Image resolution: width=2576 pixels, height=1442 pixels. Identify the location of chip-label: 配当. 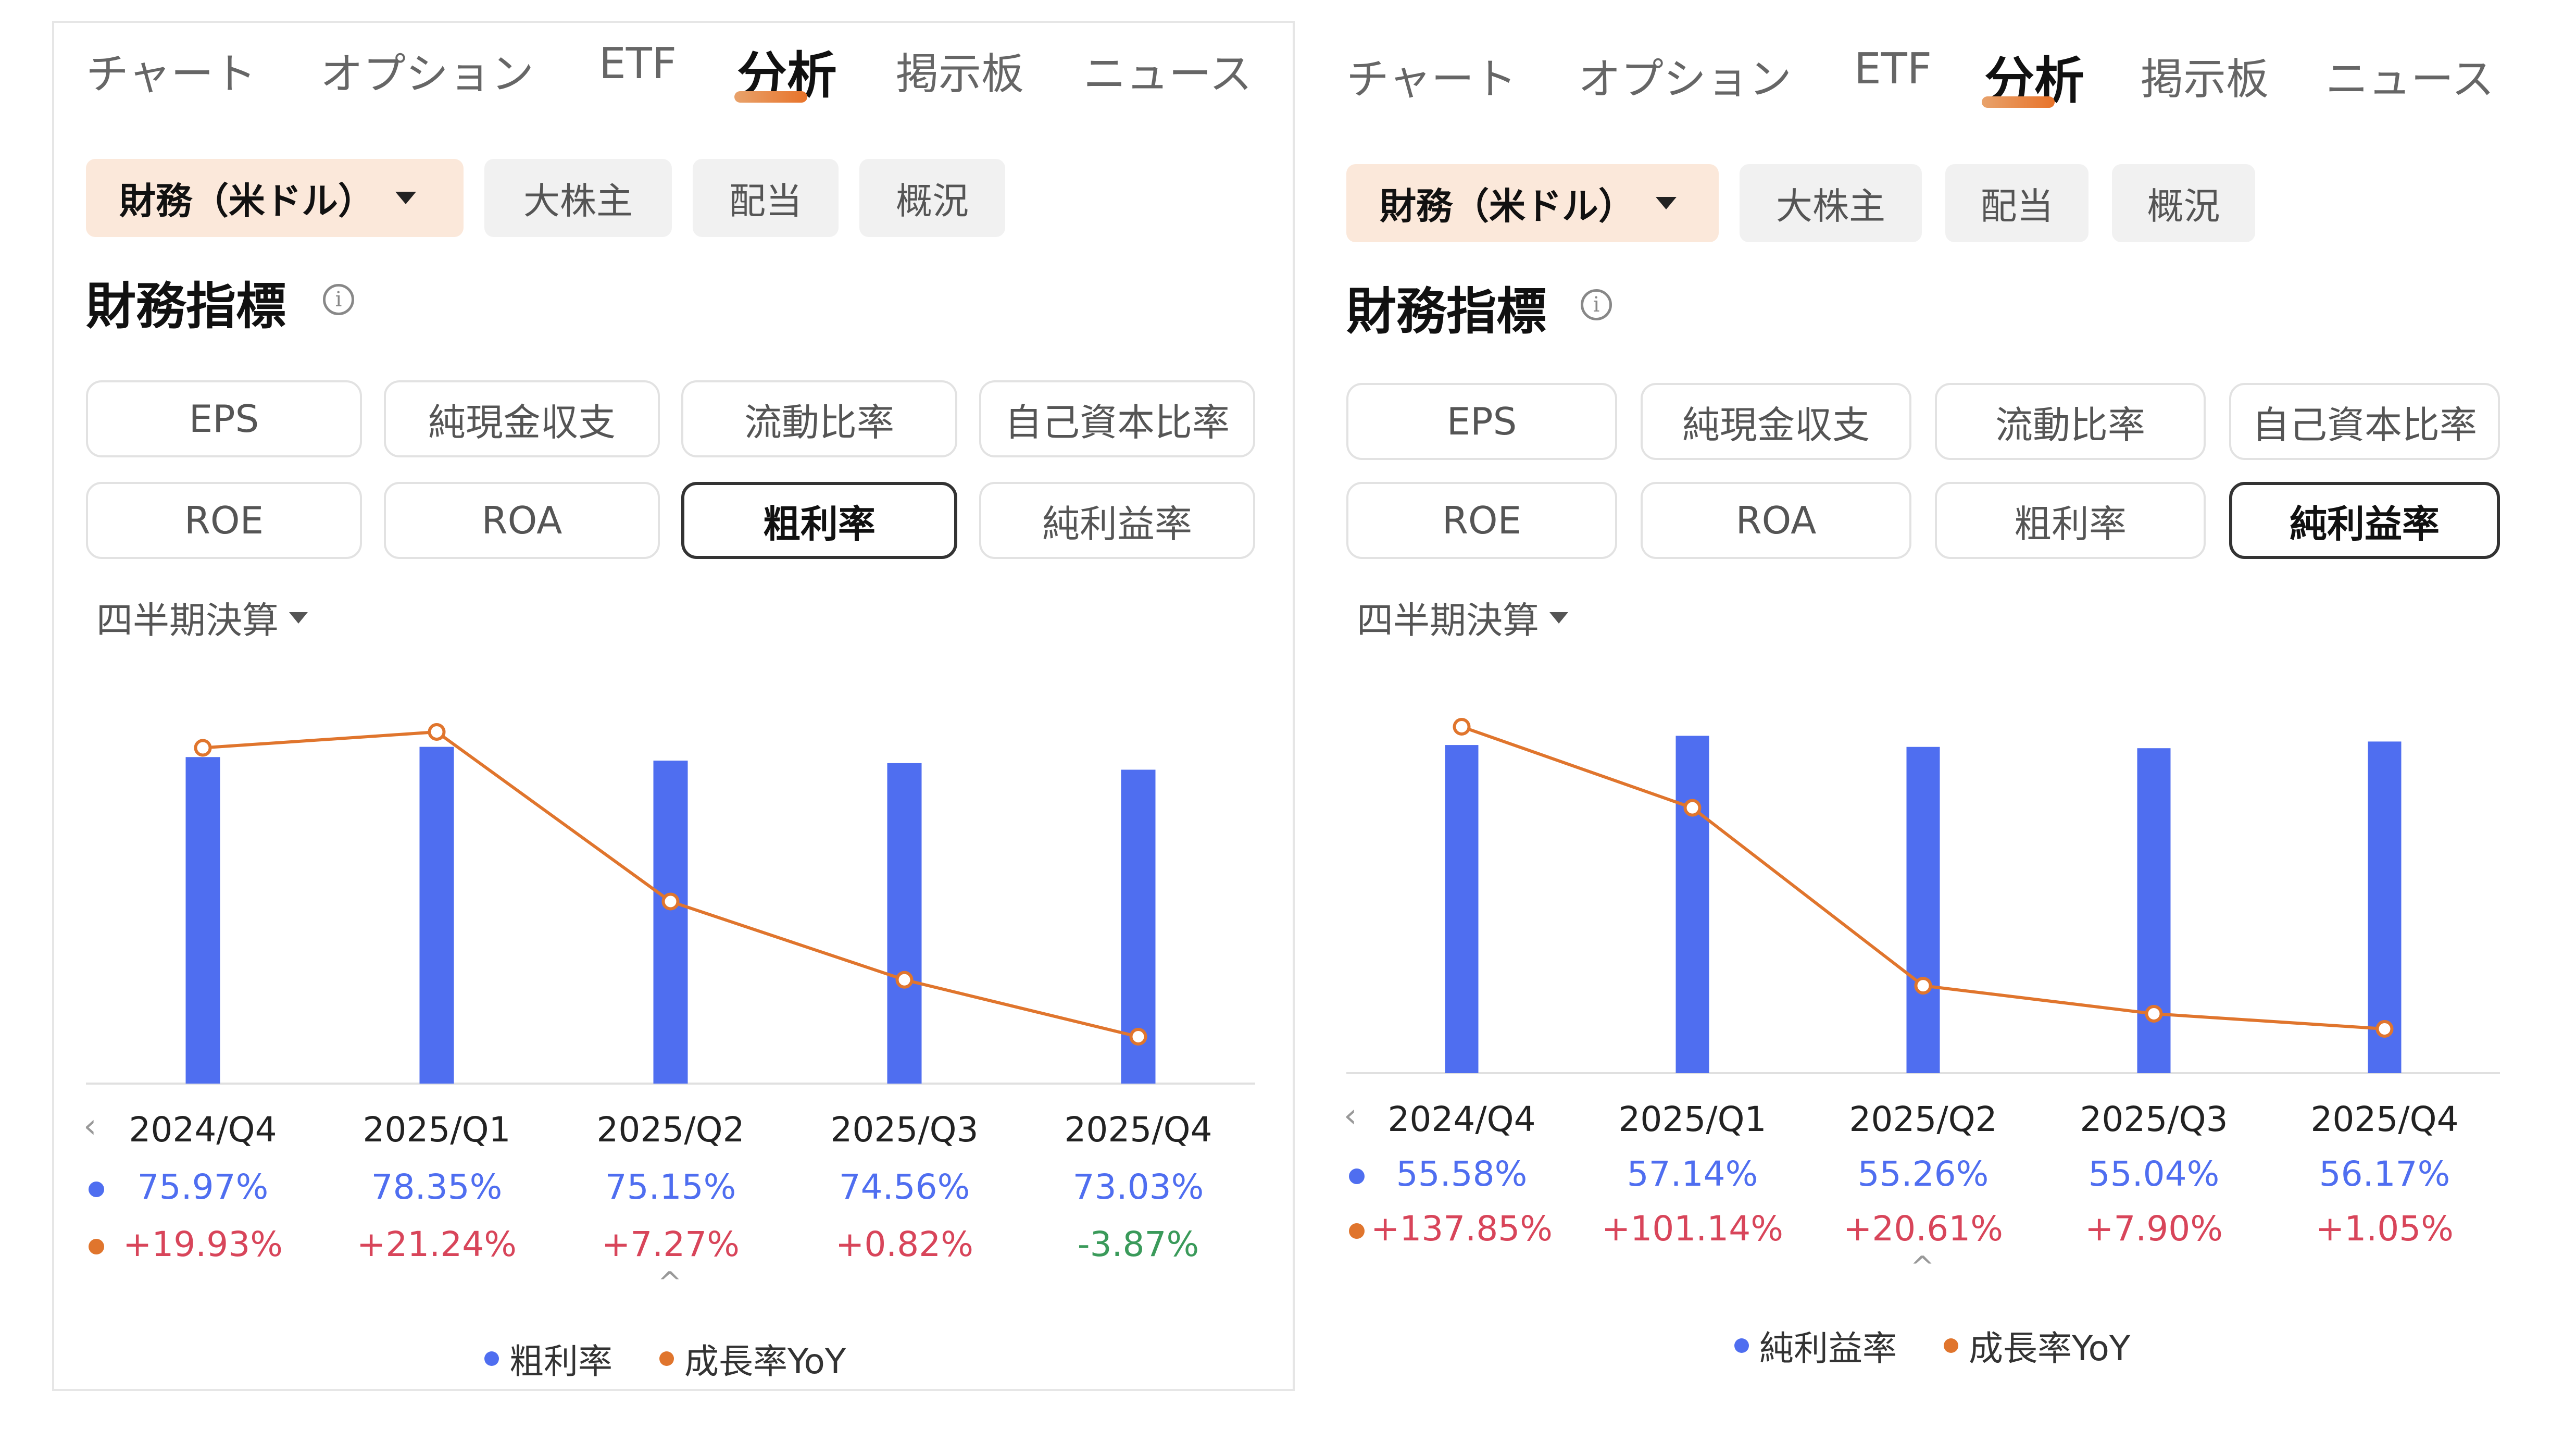
(2017, 206).